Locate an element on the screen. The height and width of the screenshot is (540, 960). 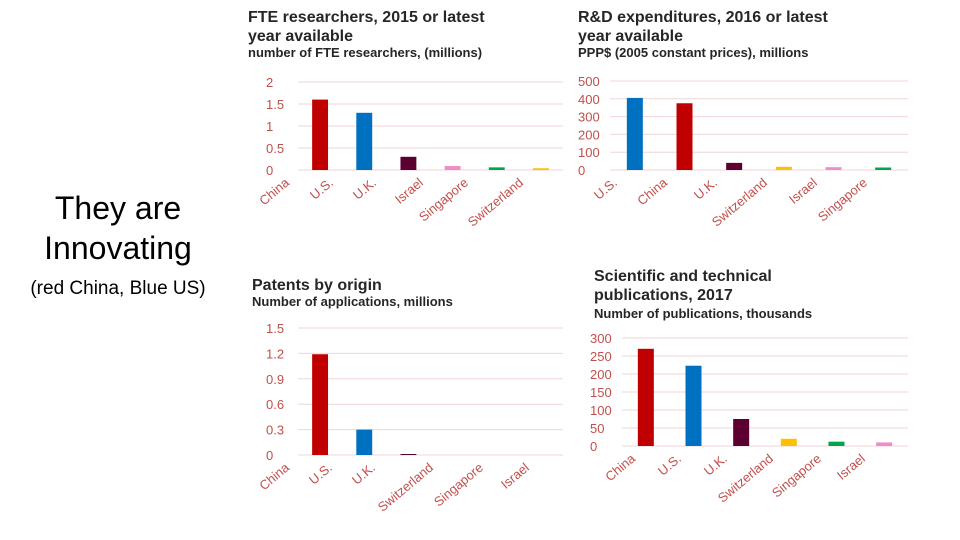
y-tick-label: 0.6 is located at coordinates (275, 404).